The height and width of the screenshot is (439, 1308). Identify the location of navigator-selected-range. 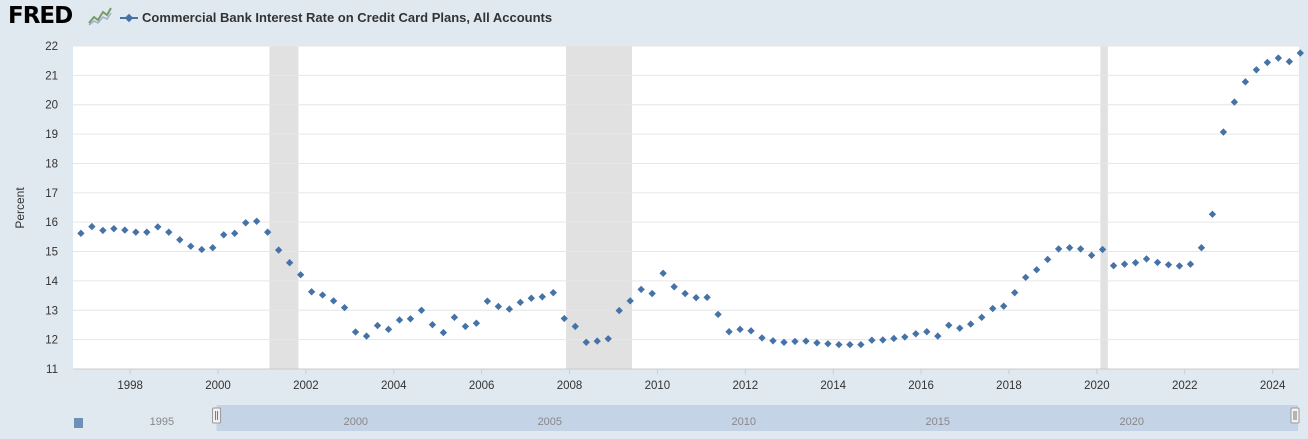
(757, 418).